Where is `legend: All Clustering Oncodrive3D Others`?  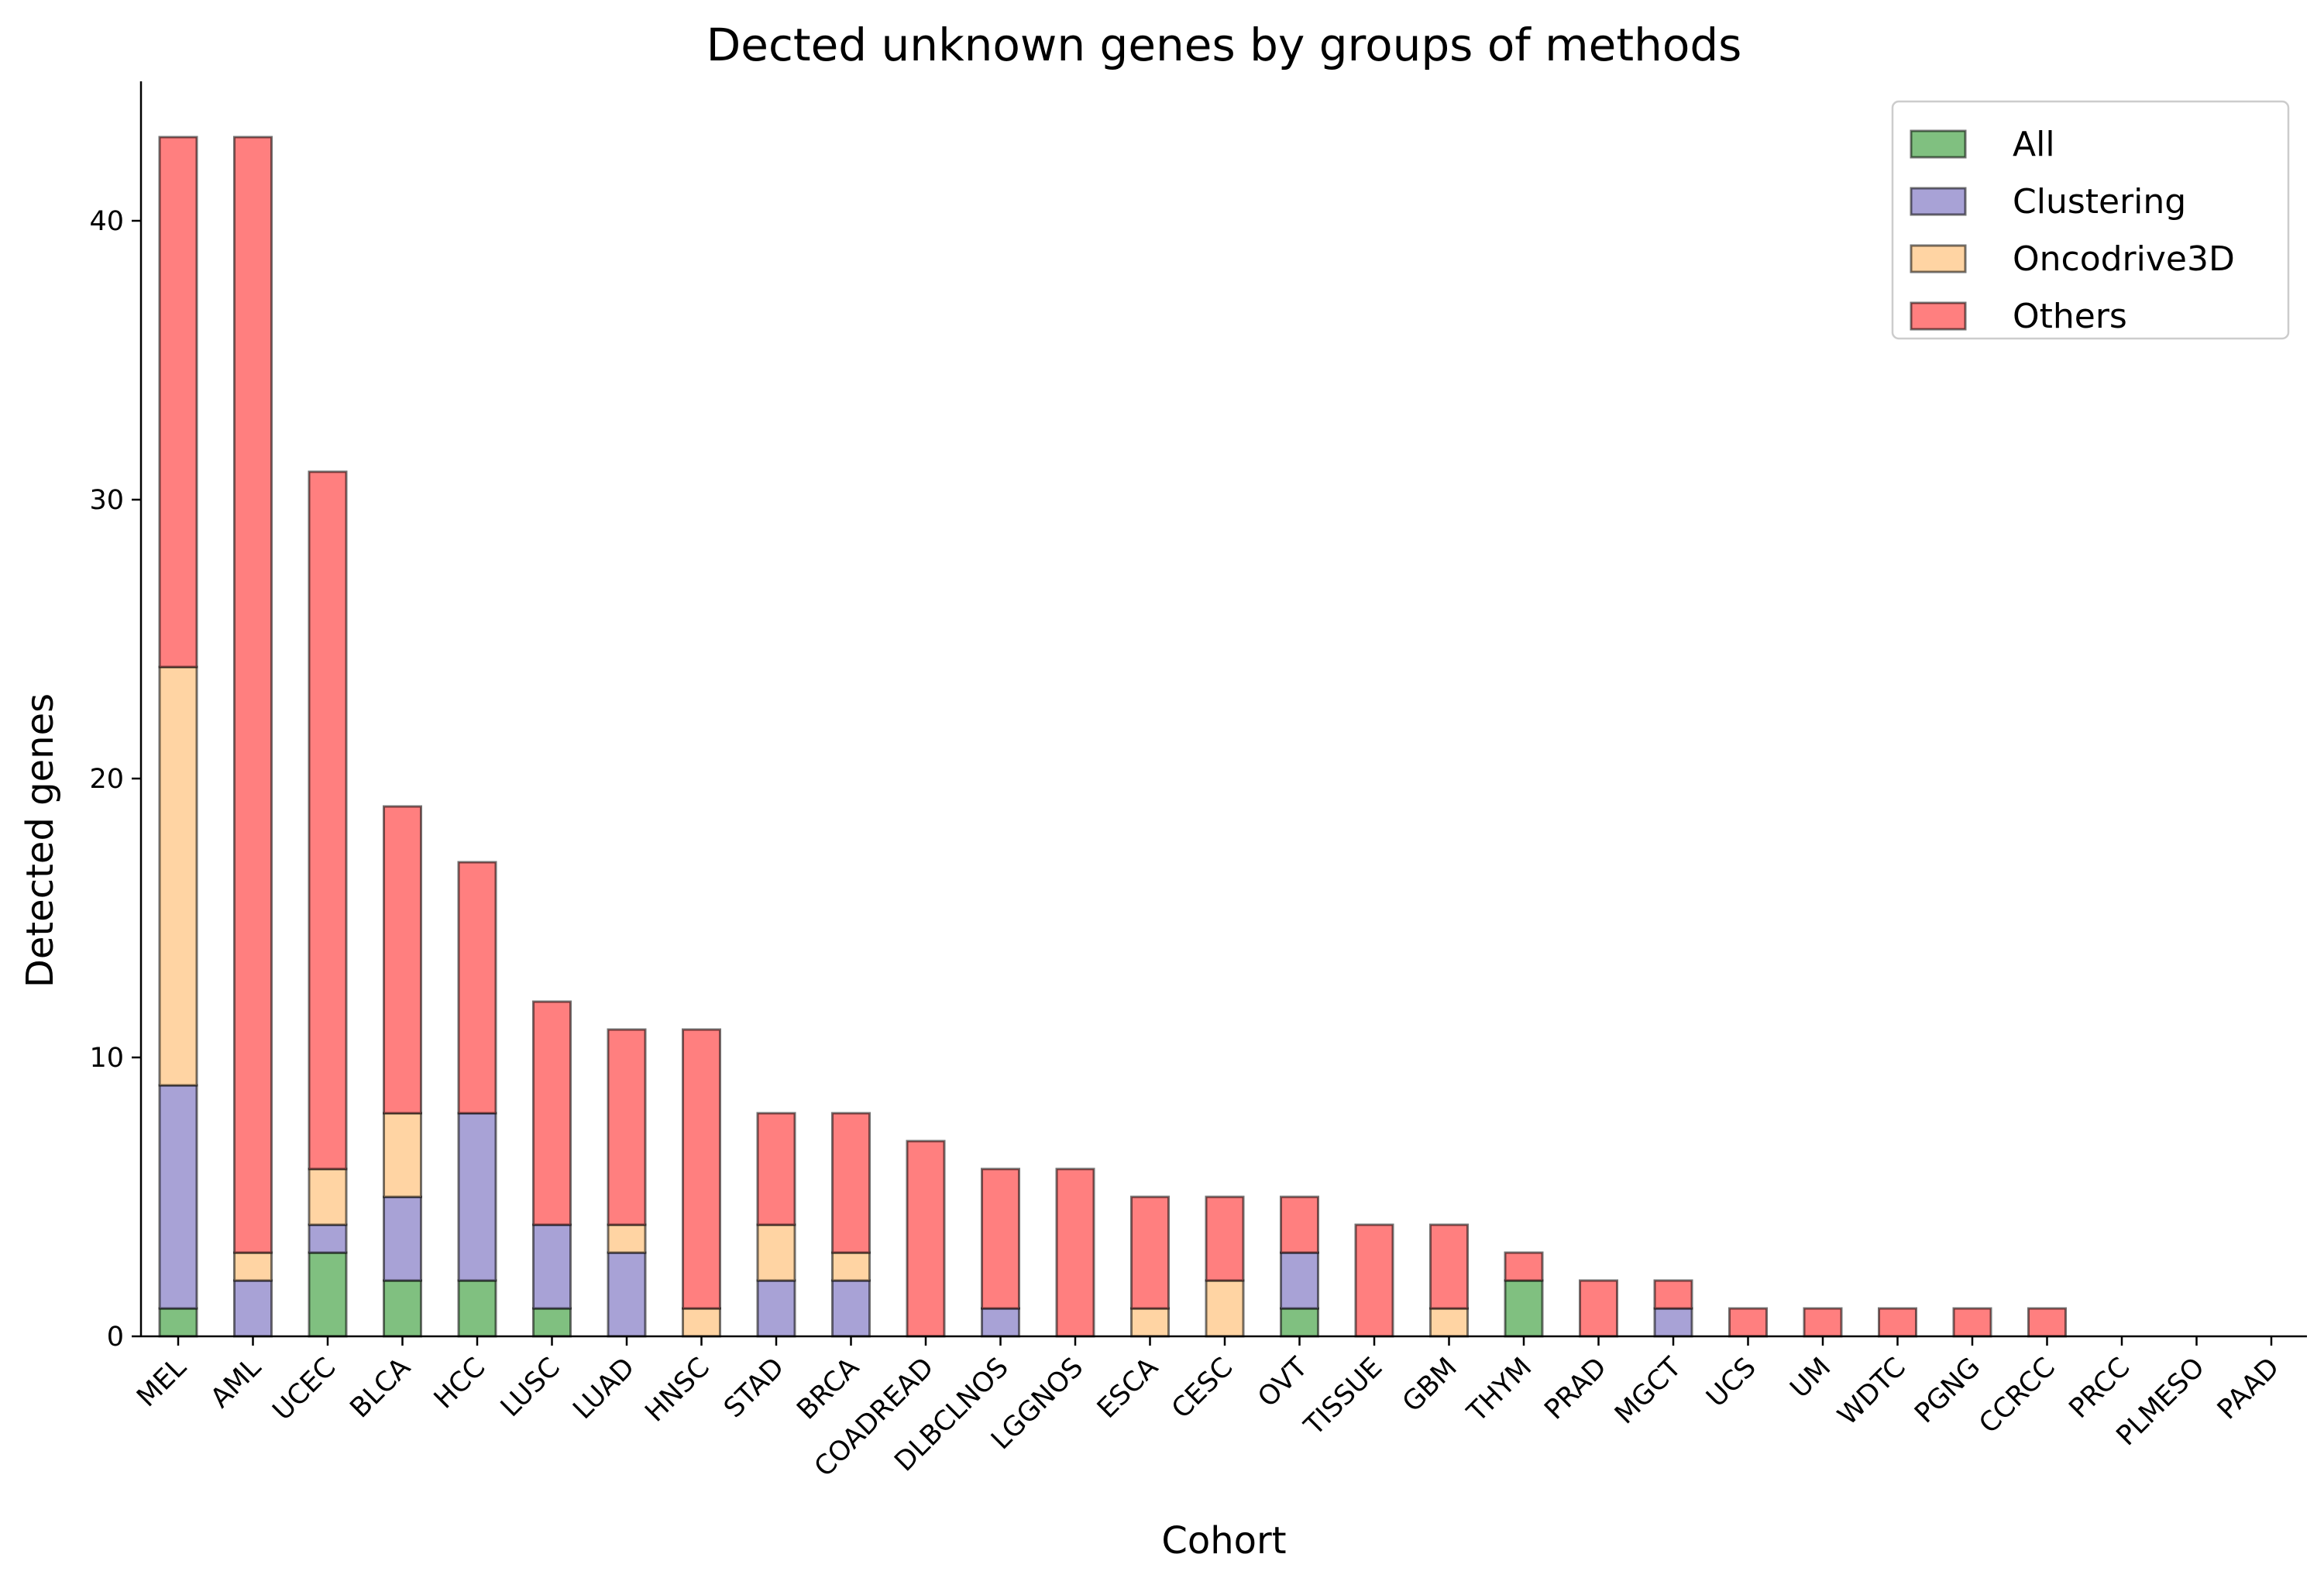
legend: All Clustering Oncodrive3D Others is located at coordinates (2090, 220).